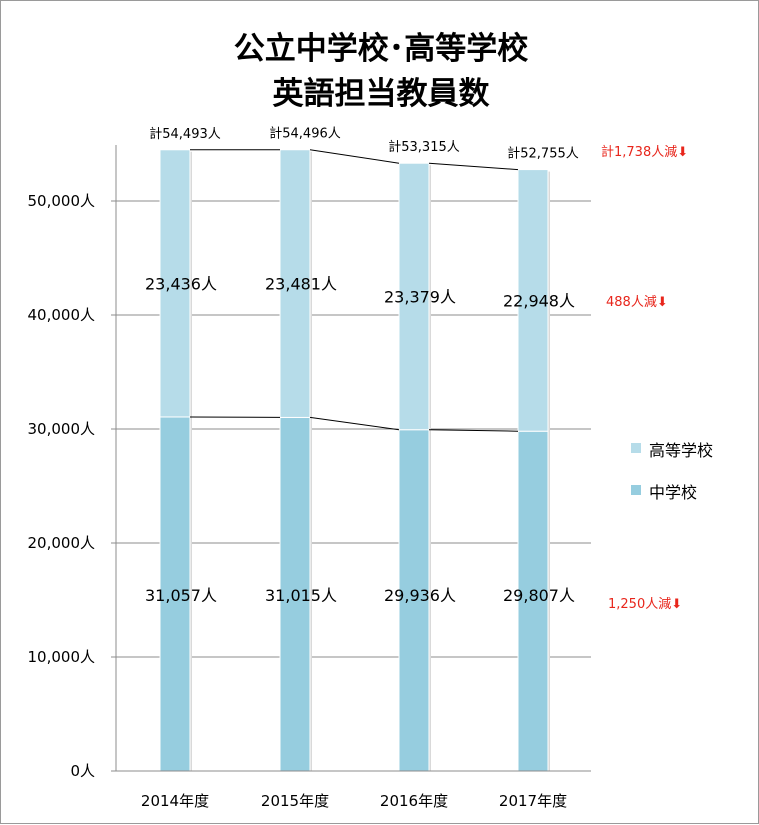 Image resolution: width=759 pixels, height=825 pixels. I want to click on total-label: 計54,493人, so click(185, 134).